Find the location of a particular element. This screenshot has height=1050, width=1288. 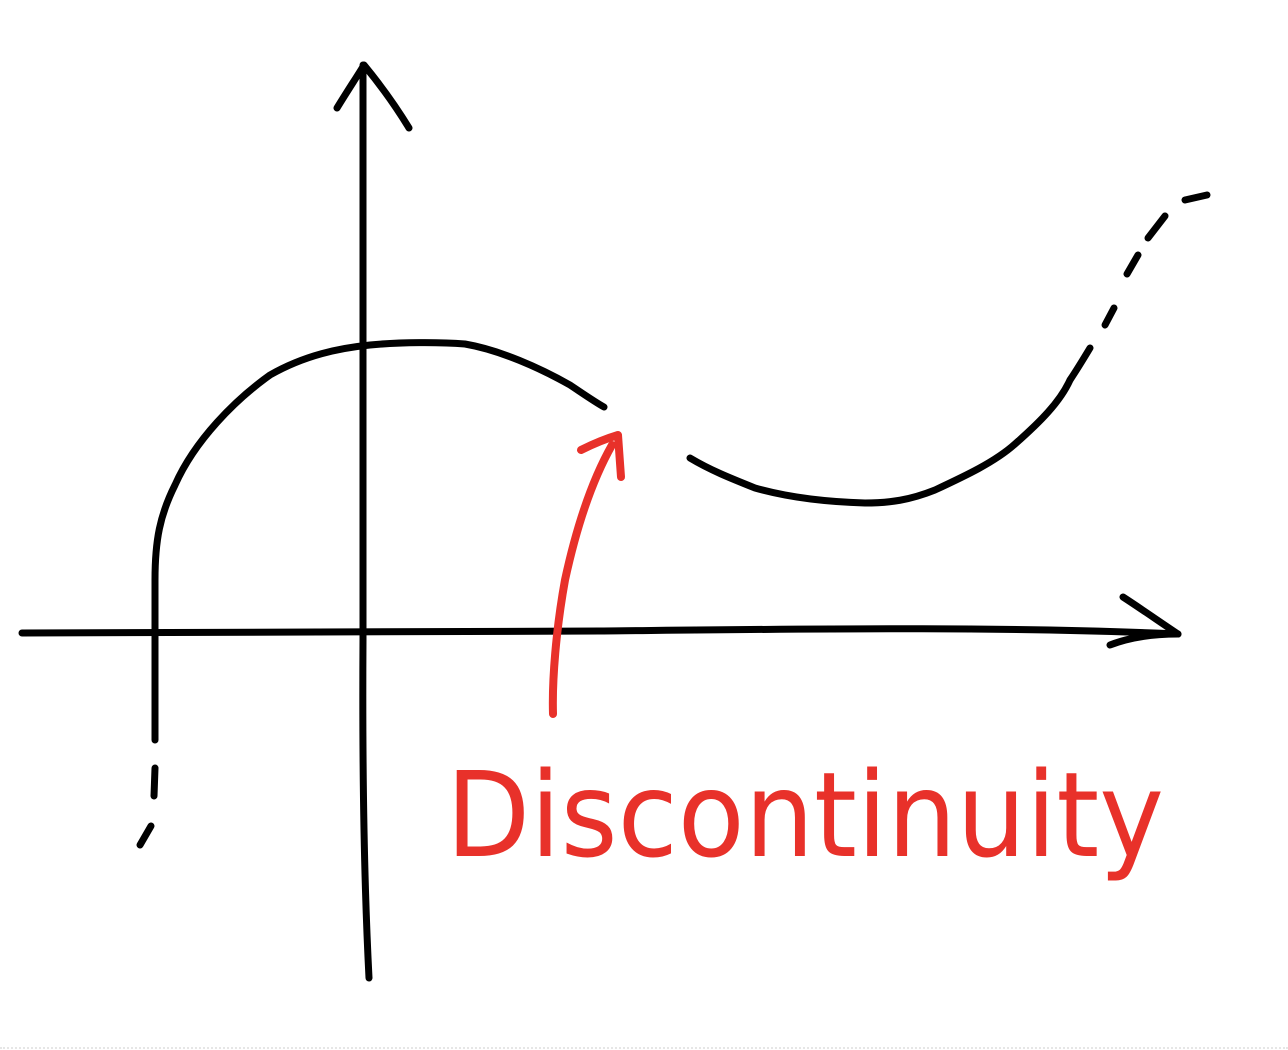

y-axis-line is located at coordinates (366, 521).